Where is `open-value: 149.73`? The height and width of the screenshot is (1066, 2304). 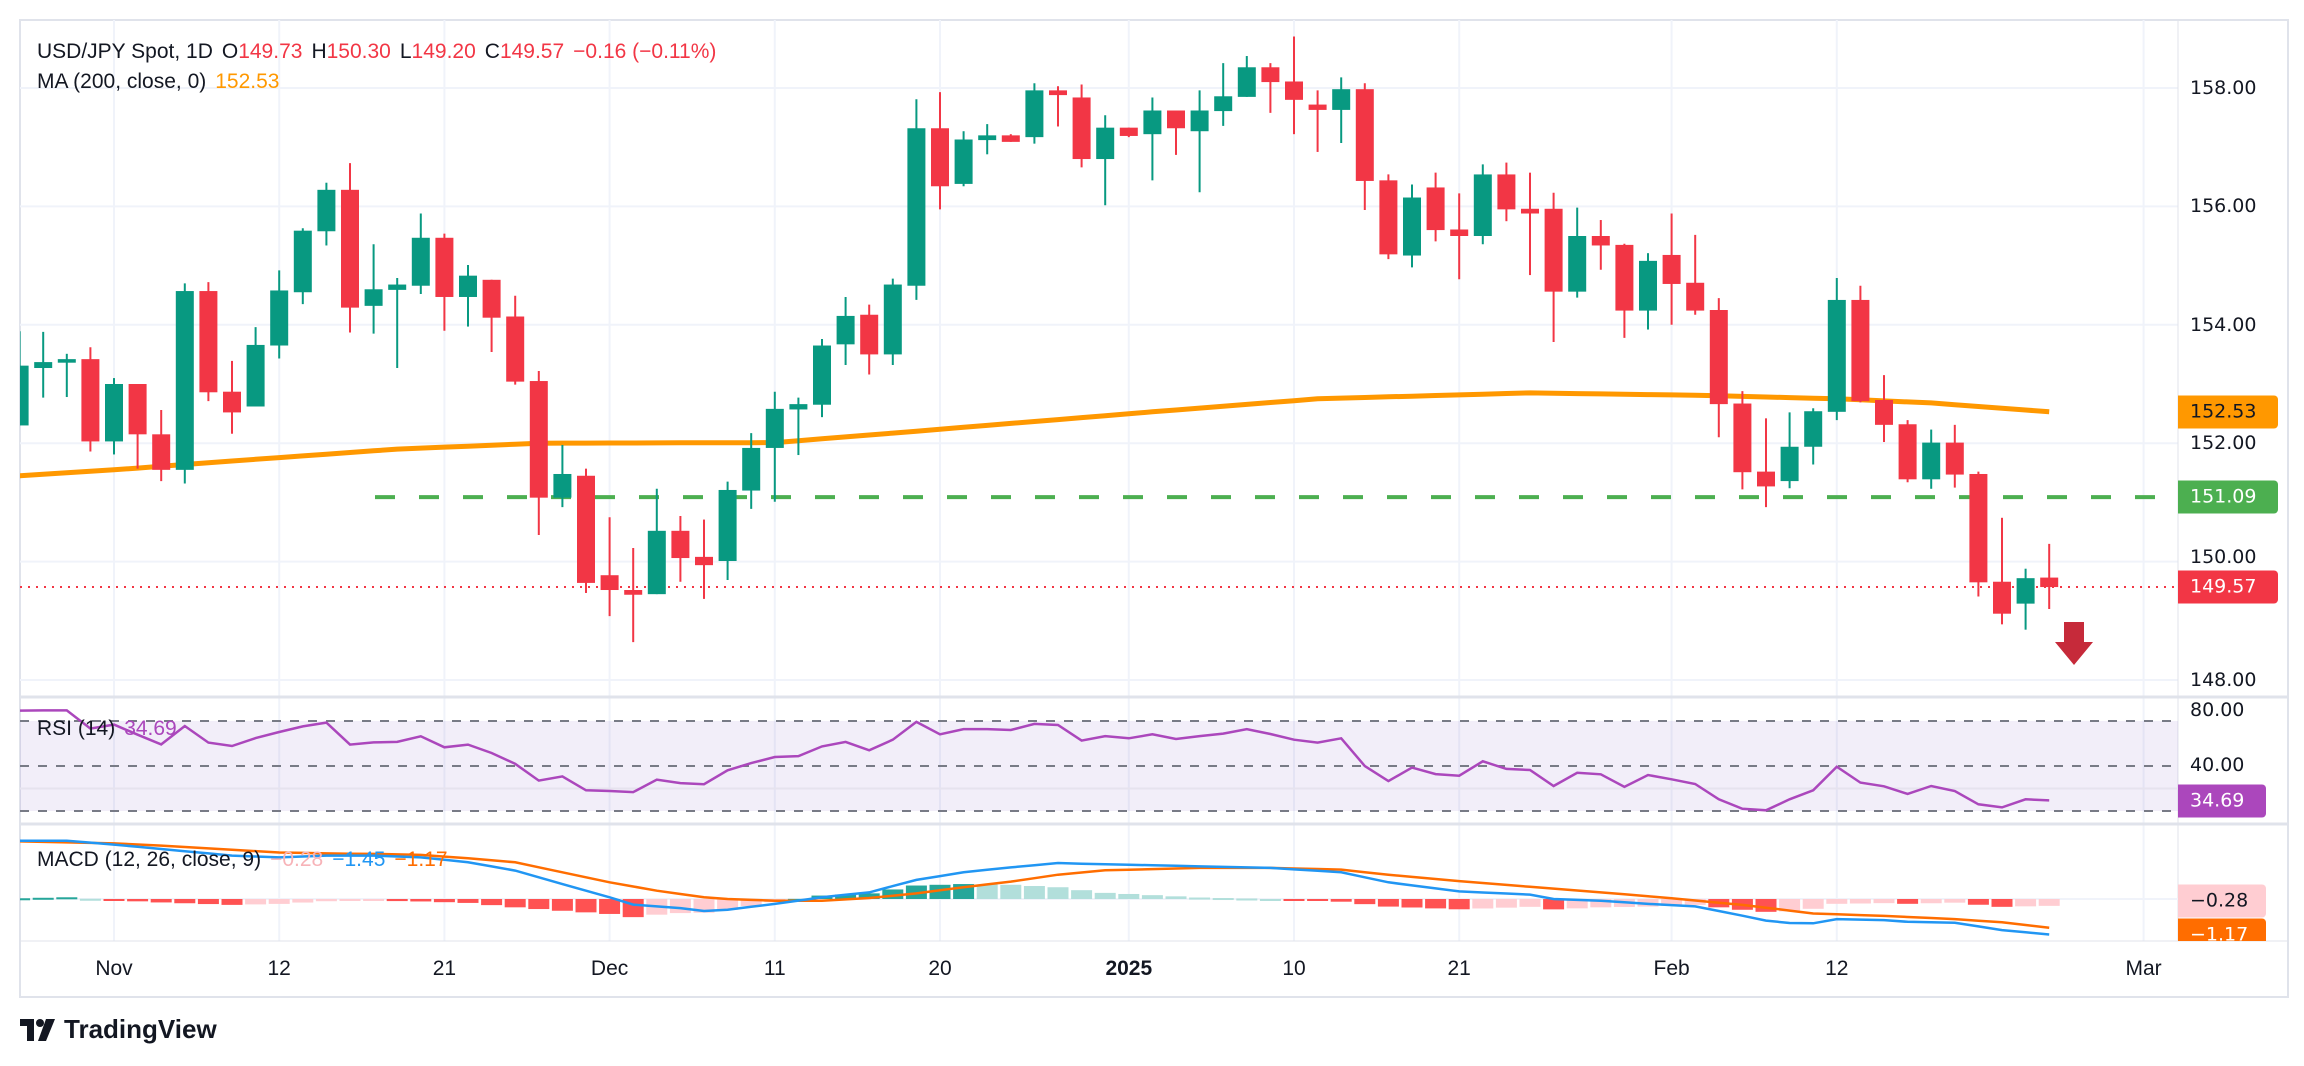 open-value: 149.73 is located at coordinates (270, 51).